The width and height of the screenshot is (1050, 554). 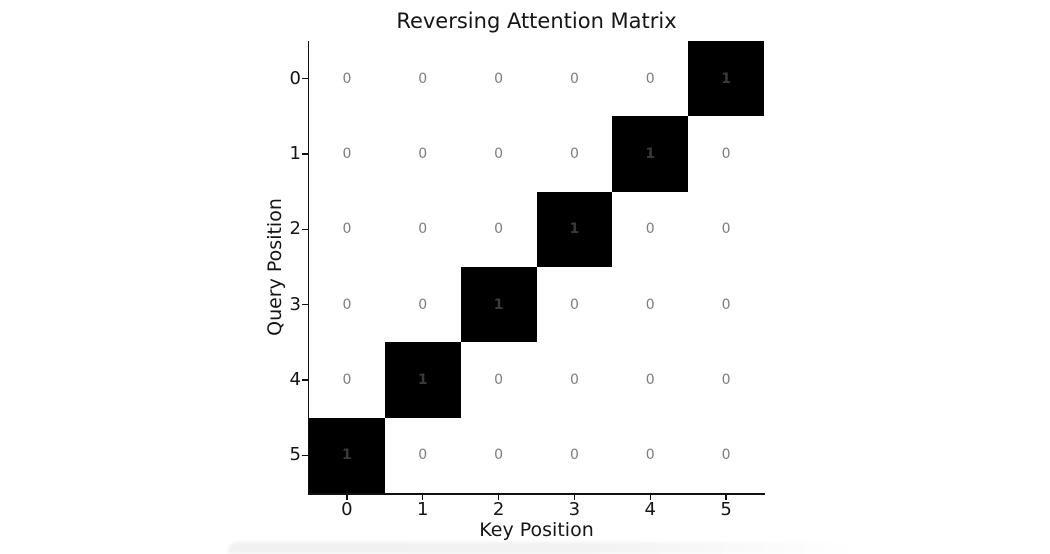 I want to click on x-tick-label: 5, so click(x=726, y=509).